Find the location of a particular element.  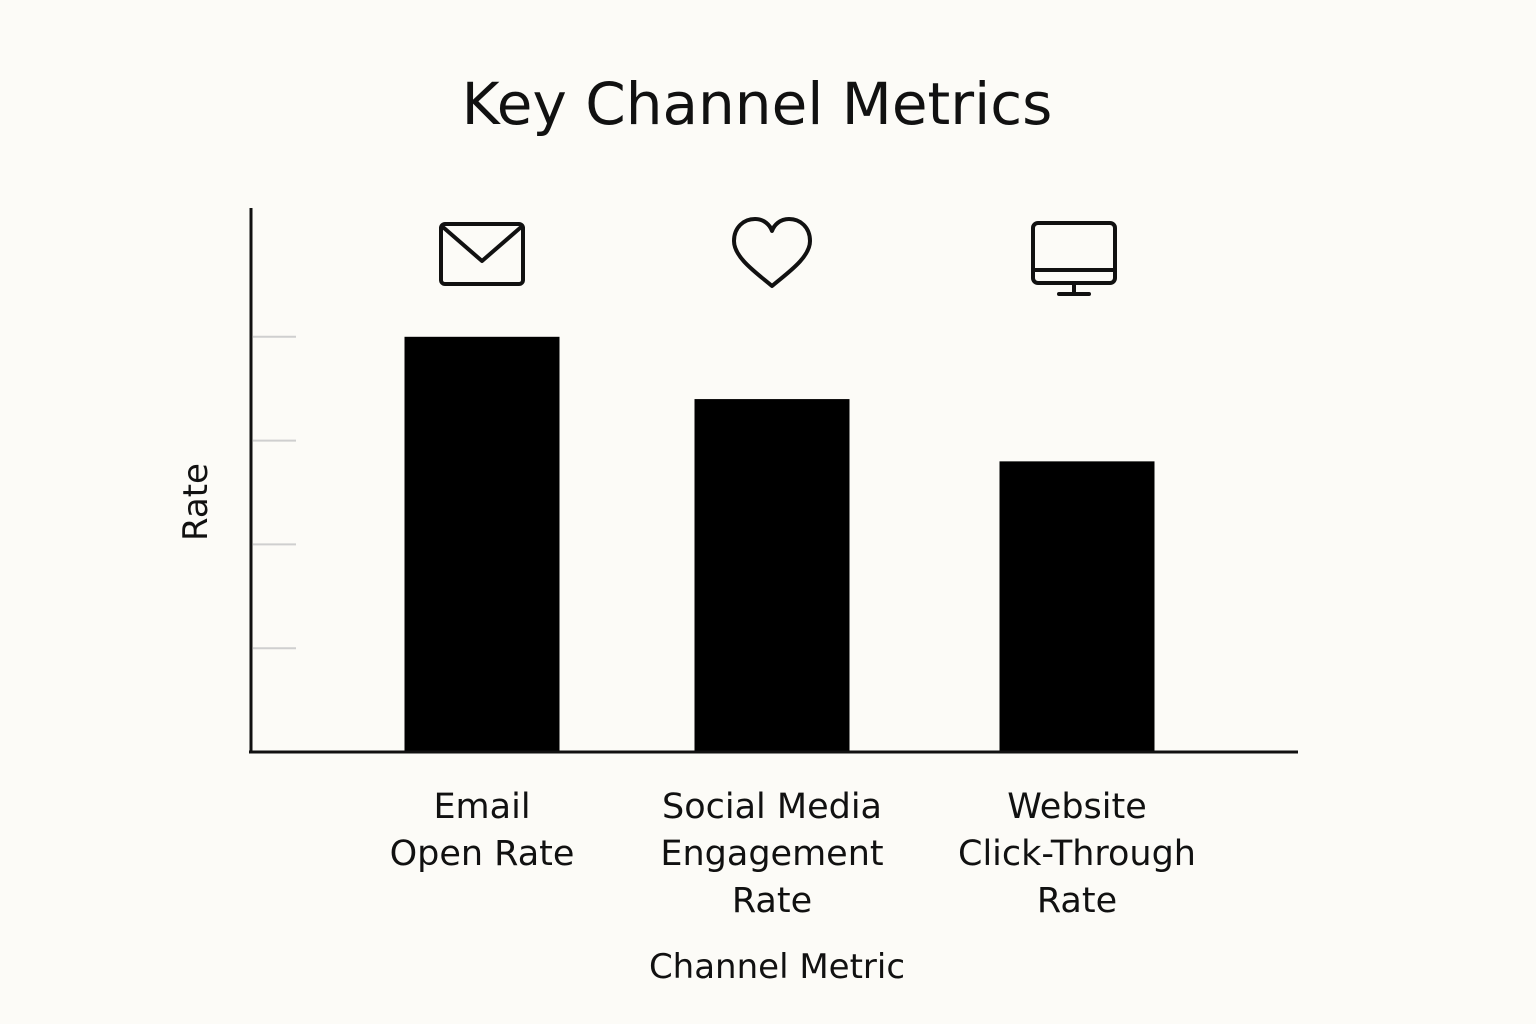

monitor-icon is located at coordinates (1074, 258).